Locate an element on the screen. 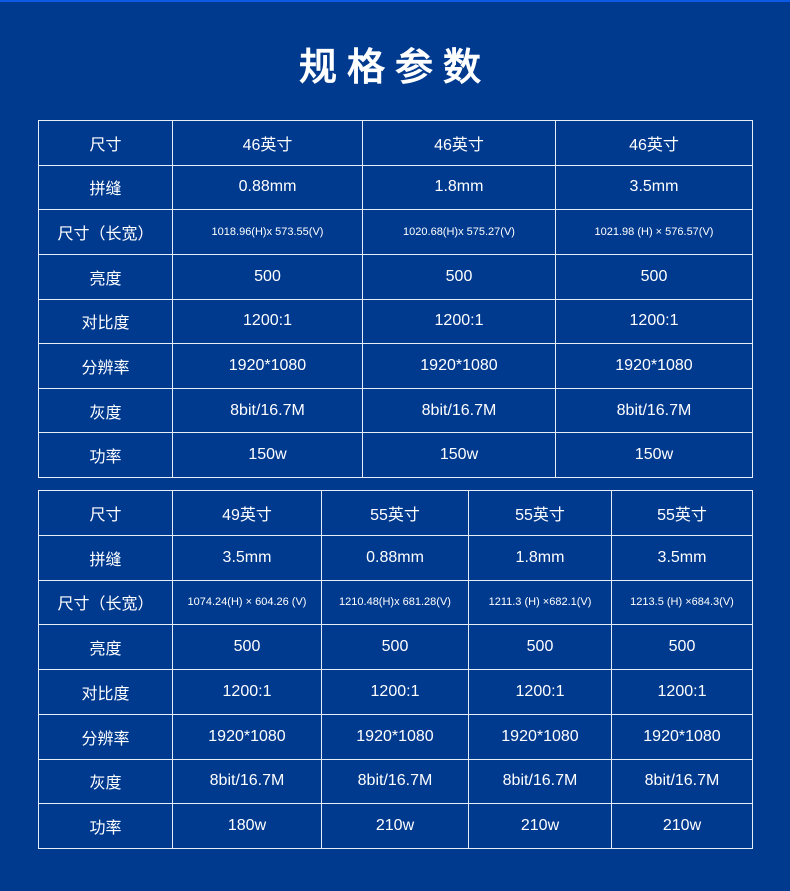 The height and width of the screenshot is (891, 790). spec-row: 尺寸 49英寸 55英寸 55英寸 55英寸 is located at coordinates (395, 513).